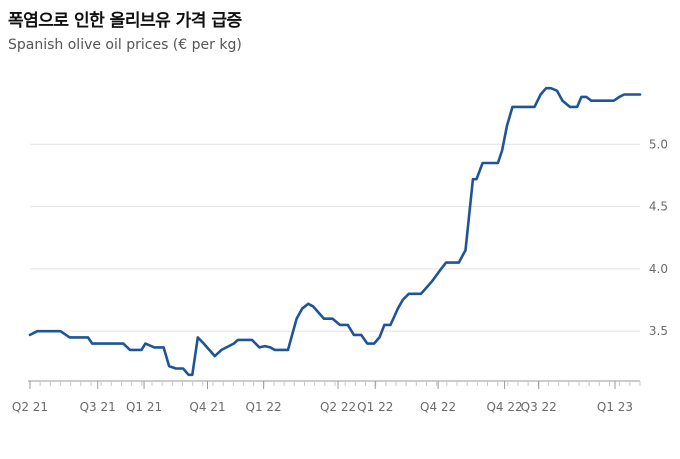 The image size is (680, 459). I want to click on y-tick-label: 4.5, so click(658, 207).